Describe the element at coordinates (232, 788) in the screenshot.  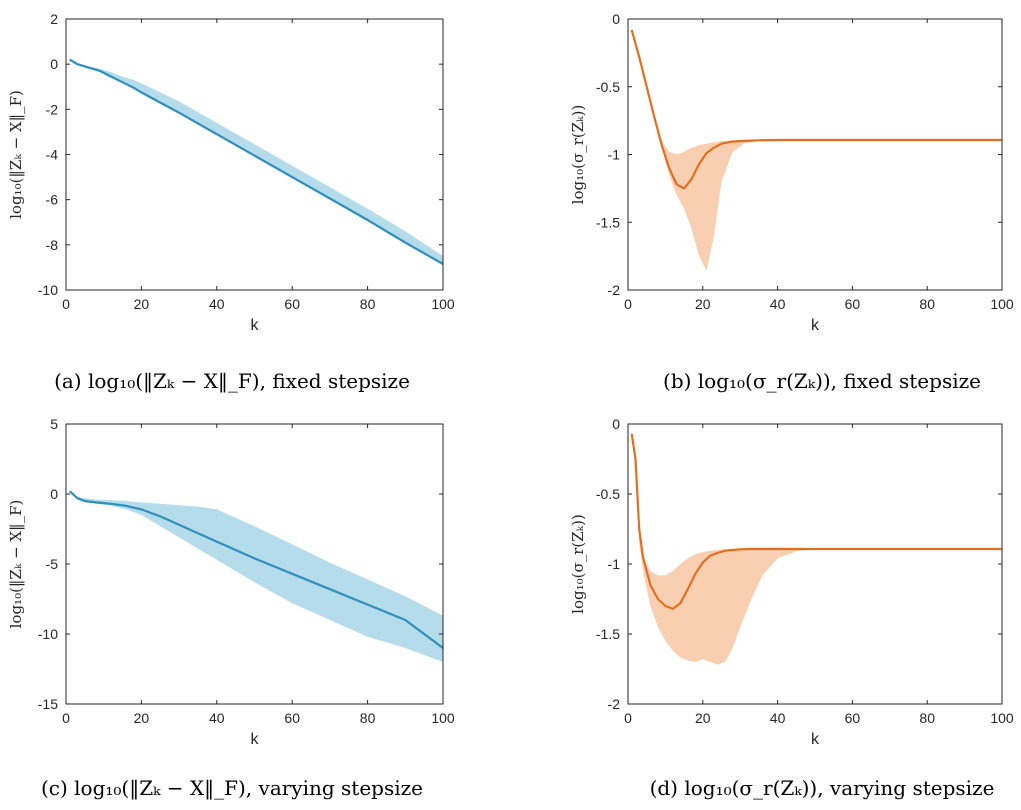
I see `figure-caption: (c) log₁₀(‖Zₖ − X‖_F), varying stepsize` at that location.